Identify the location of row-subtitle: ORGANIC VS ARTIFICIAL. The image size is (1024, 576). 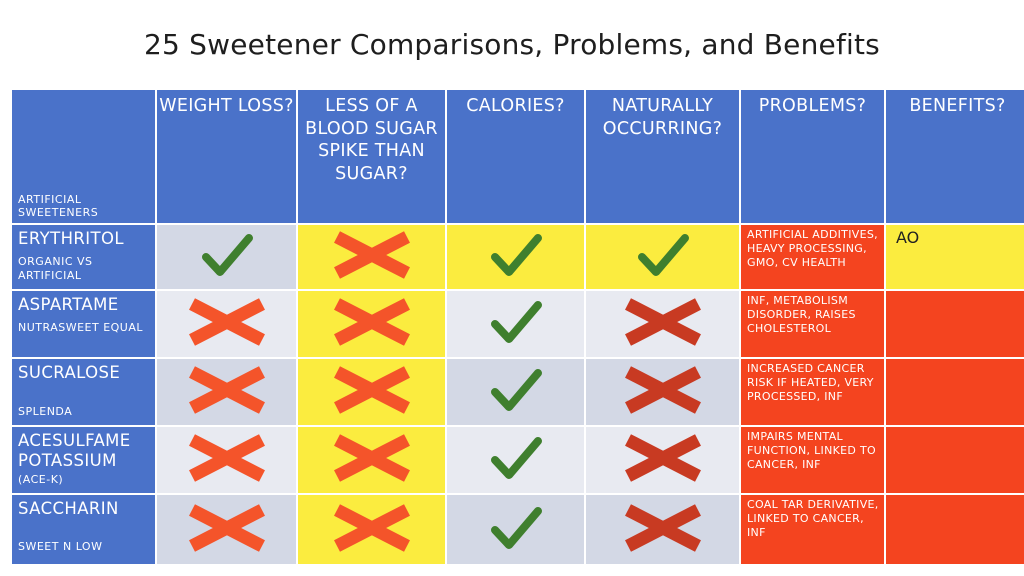
(55, 268).